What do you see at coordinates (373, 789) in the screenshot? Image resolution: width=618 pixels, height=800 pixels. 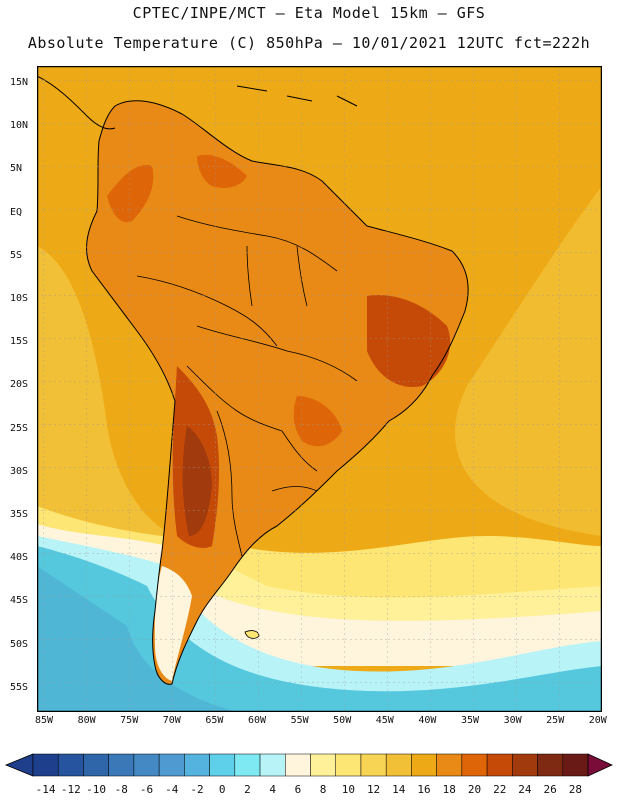 I see `colorbar-tick-label: 12` at bounding box center [373, 789].